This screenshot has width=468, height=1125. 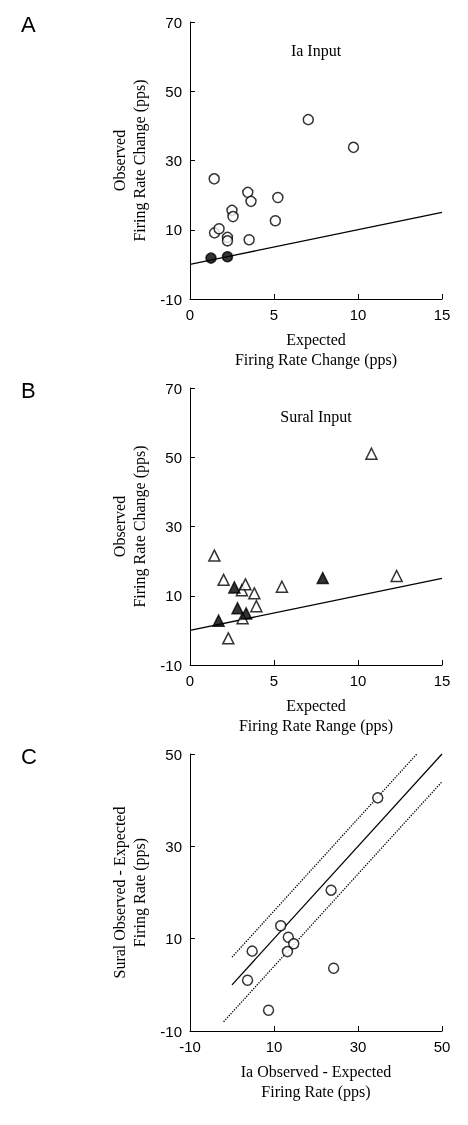 What do you see at coordinates (316, 50) in the screenshot?
I see `annotation: Ia Input` at bounding box center [316, 50].